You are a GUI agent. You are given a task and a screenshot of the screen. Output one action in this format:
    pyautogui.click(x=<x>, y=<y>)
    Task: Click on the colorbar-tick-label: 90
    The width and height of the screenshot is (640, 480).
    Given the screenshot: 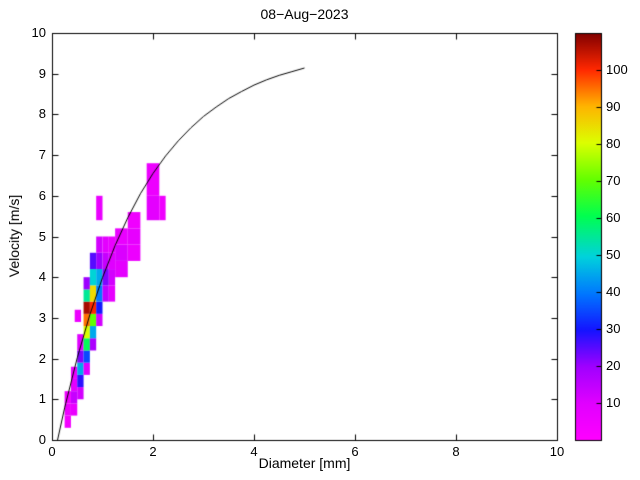 What is the action you would take?
    pyautogui.click(x=613, y=106)
    